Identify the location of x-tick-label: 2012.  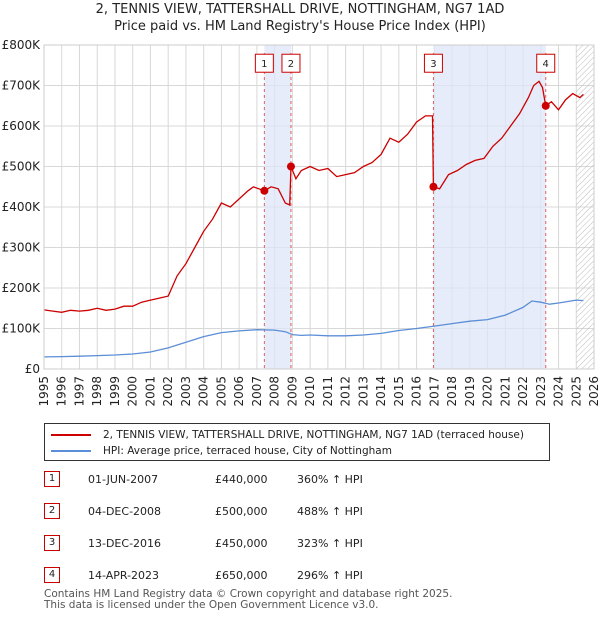
(346, 391).